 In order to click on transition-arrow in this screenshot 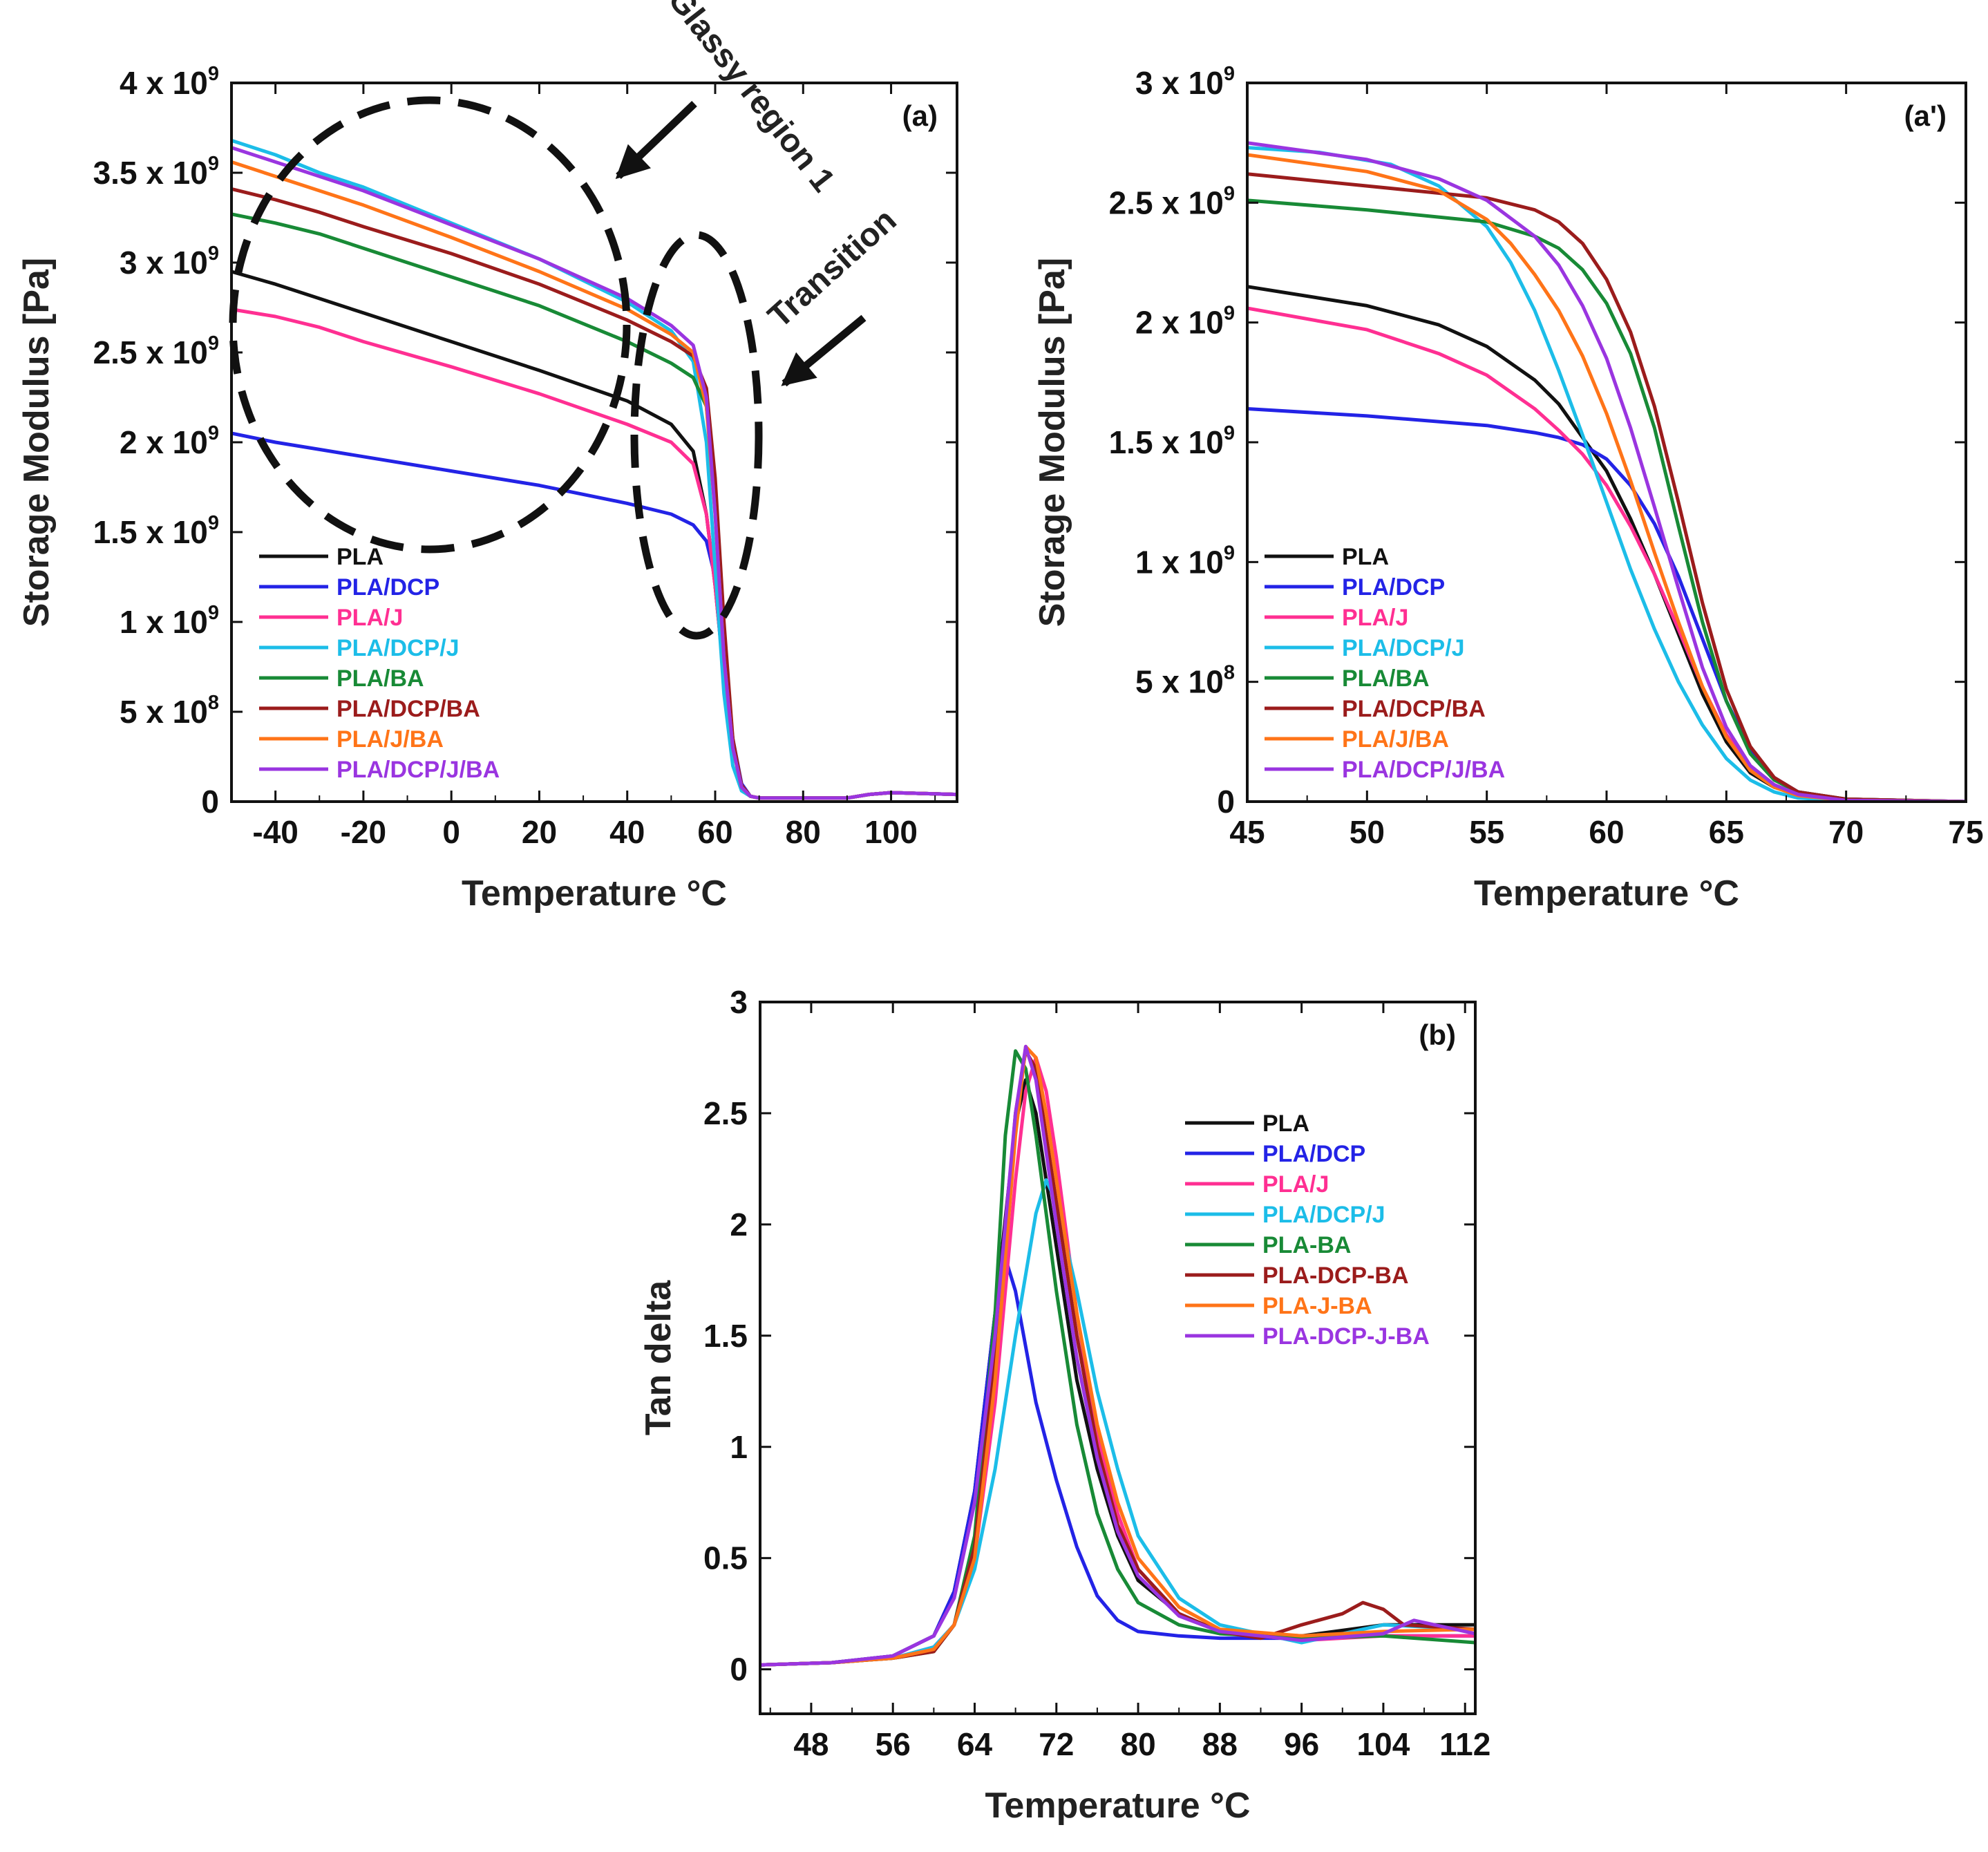, I will do `click(824, 350)`.